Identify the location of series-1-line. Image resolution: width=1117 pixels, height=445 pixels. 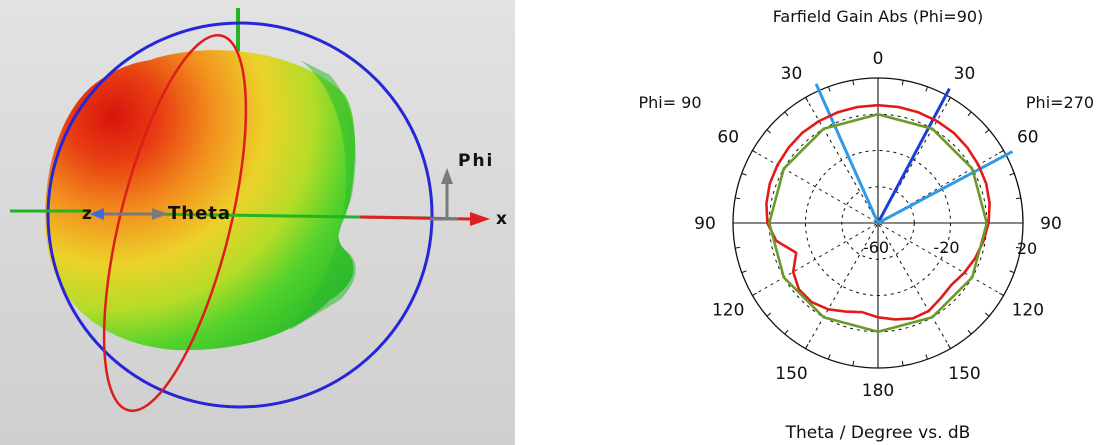
(878, 223).